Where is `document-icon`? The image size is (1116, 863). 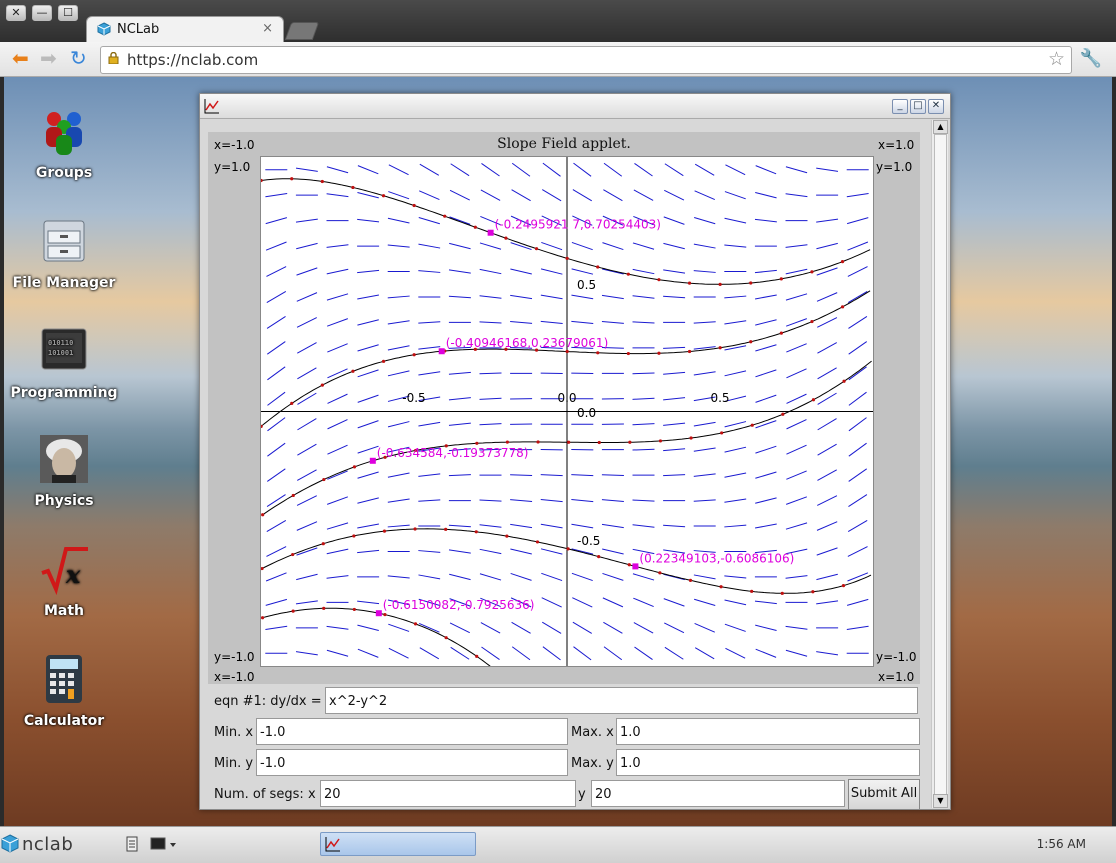
document-icon is located at coordinates (132, 844).